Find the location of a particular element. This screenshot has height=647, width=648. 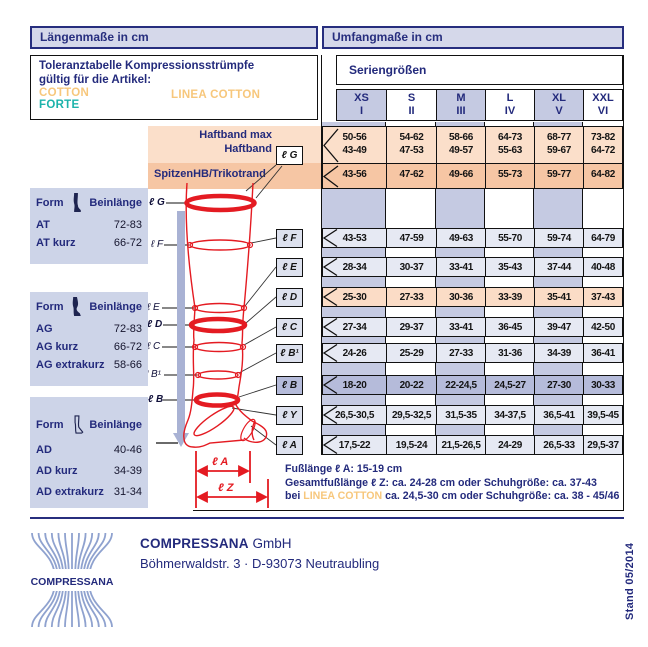

label-box-a: ℓ A is located at coordinates (289, 445).